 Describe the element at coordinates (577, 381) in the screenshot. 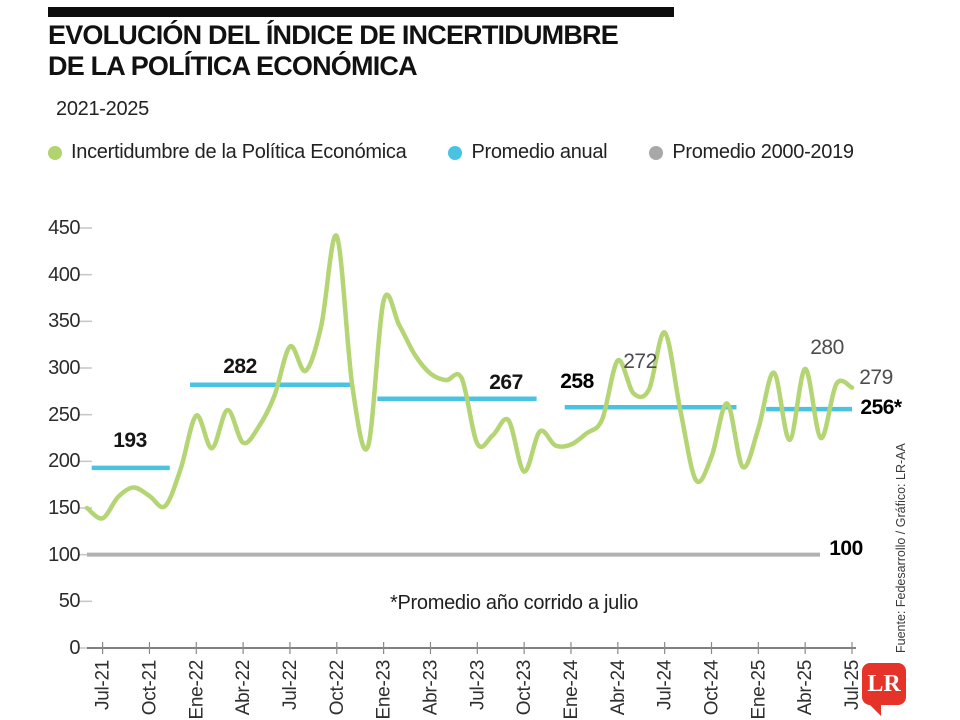

I see `value-annotation-258: 258` at that location.